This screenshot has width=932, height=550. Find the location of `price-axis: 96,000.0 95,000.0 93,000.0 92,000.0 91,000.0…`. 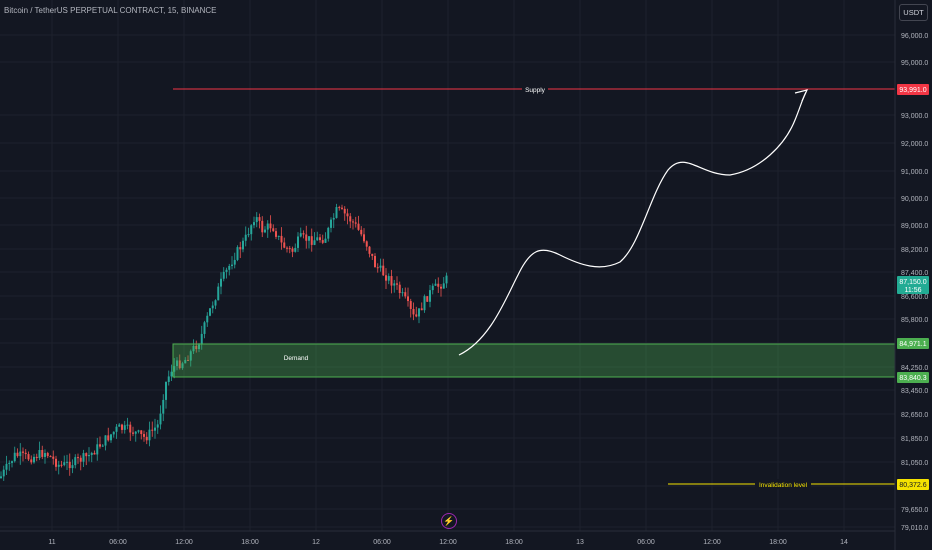

price-axis: 96,000.0 95,000.0 93,000.0 92,000.0 91,000.0… is located at coordinates (911, 275).